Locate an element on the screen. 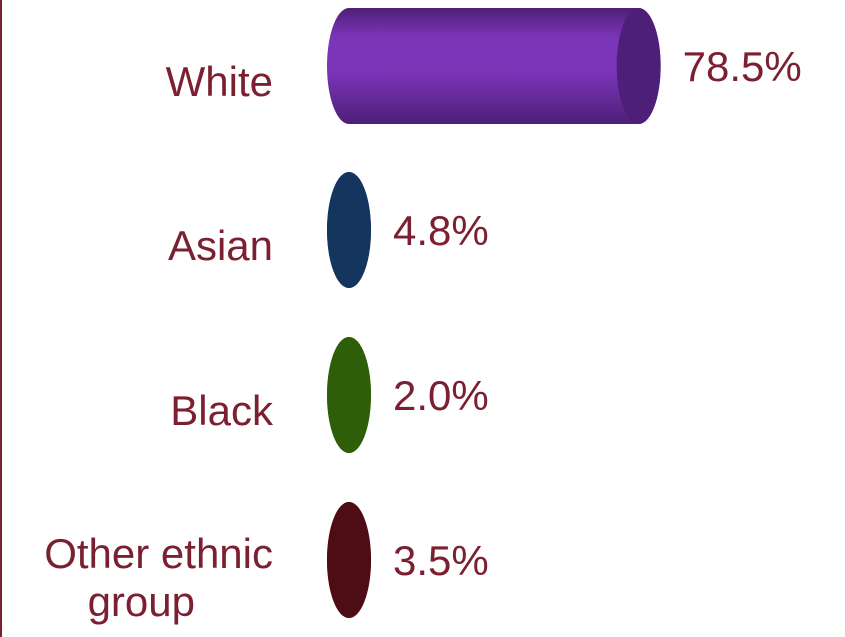 The image size is (845, 637). category-label-line: Other ethnic is located at coordinates (158, 553).